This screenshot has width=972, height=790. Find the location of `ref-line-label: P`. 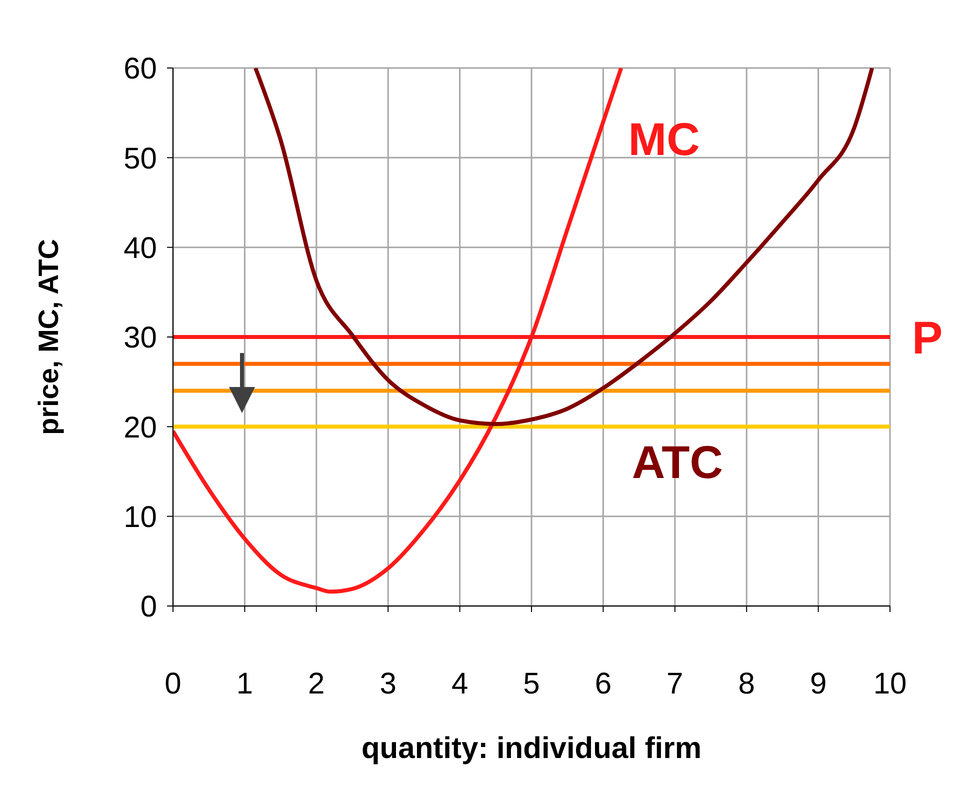

ref-line-label: P is located at coordinates (927, 337).